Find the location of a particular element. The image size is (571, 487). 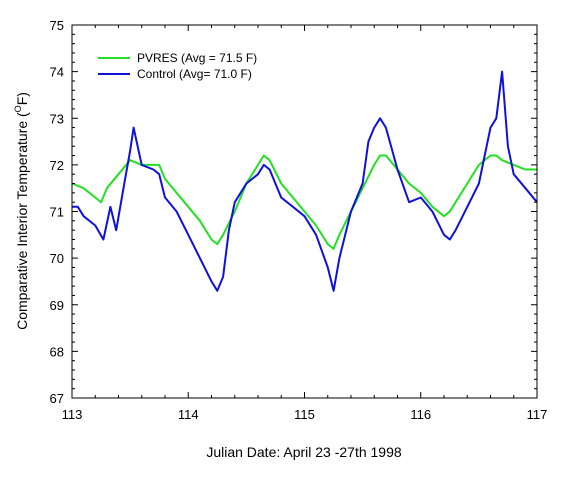

y-tick-label: 69 is located at coordinates (57, 305).